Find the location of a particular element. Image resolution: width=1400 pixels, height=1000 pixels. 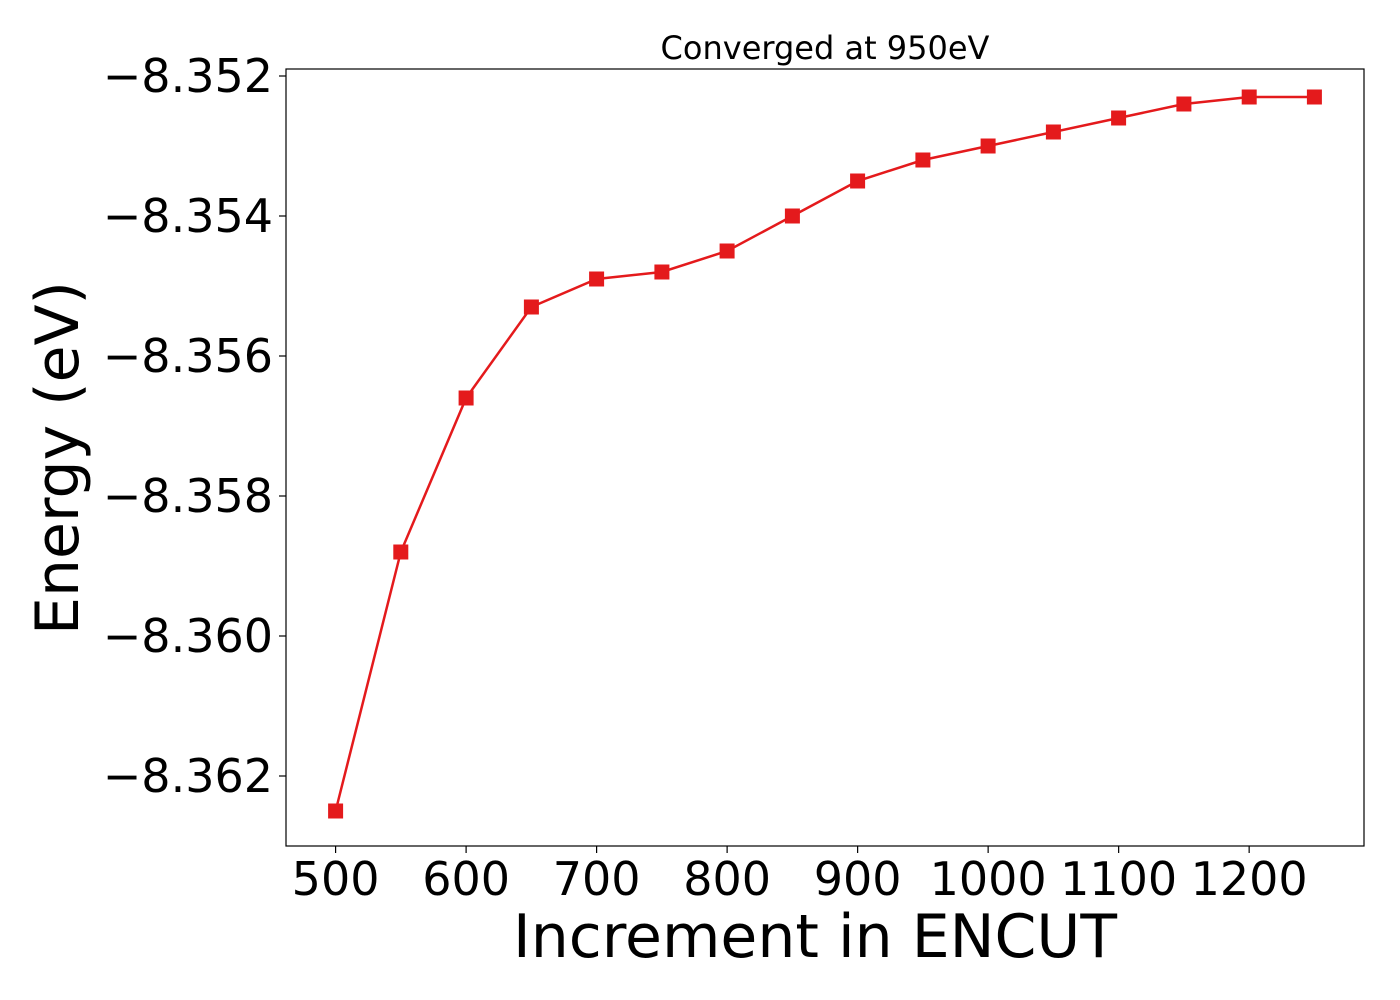

y-tick-label: −8.352 is located at coordinates (188, 76).